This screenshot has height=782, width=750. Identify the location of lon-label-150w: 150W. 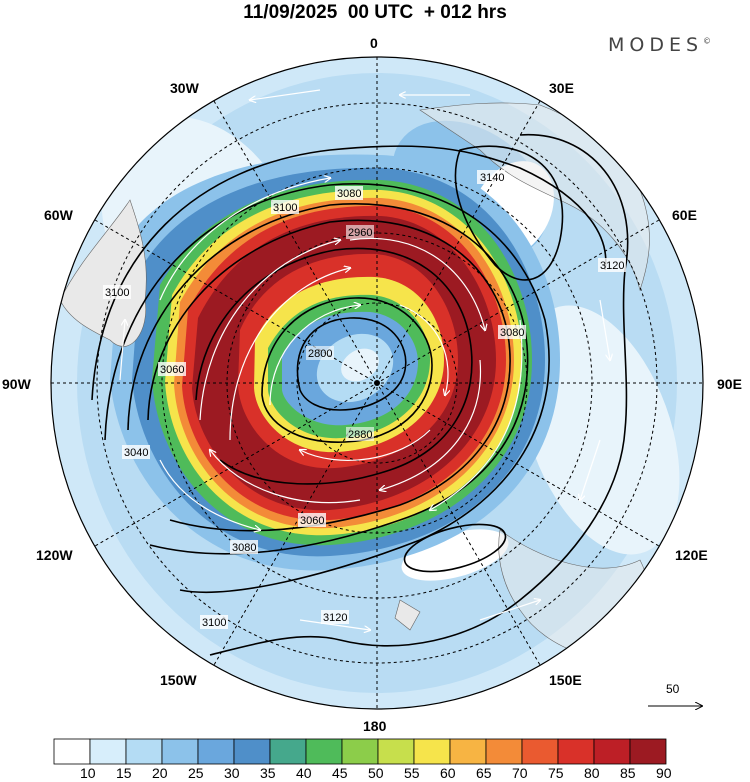
(178, 680).